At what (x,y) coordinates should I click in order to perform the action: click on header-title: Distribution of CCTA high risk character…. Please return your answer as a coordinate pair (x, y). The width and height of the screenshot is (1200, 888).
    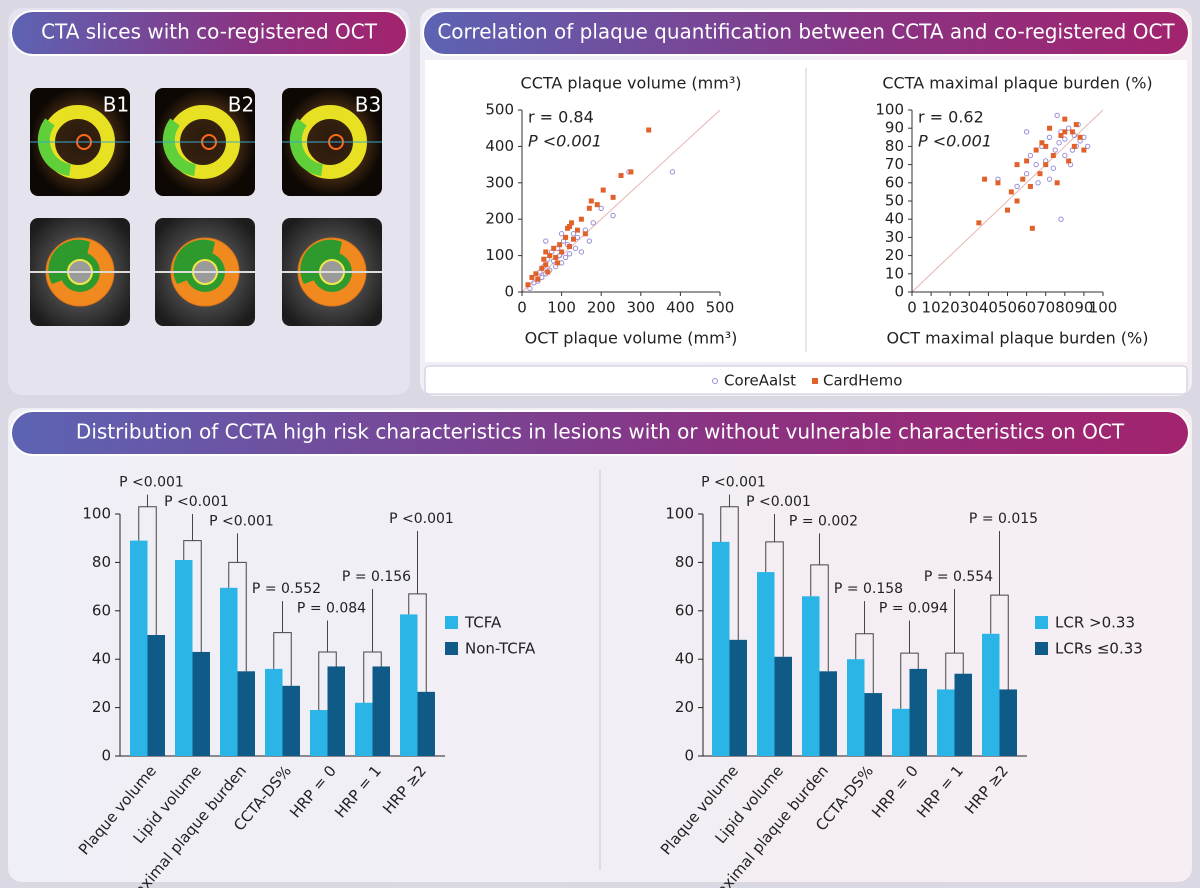
    Looking at the image, I should click on (600, 432).